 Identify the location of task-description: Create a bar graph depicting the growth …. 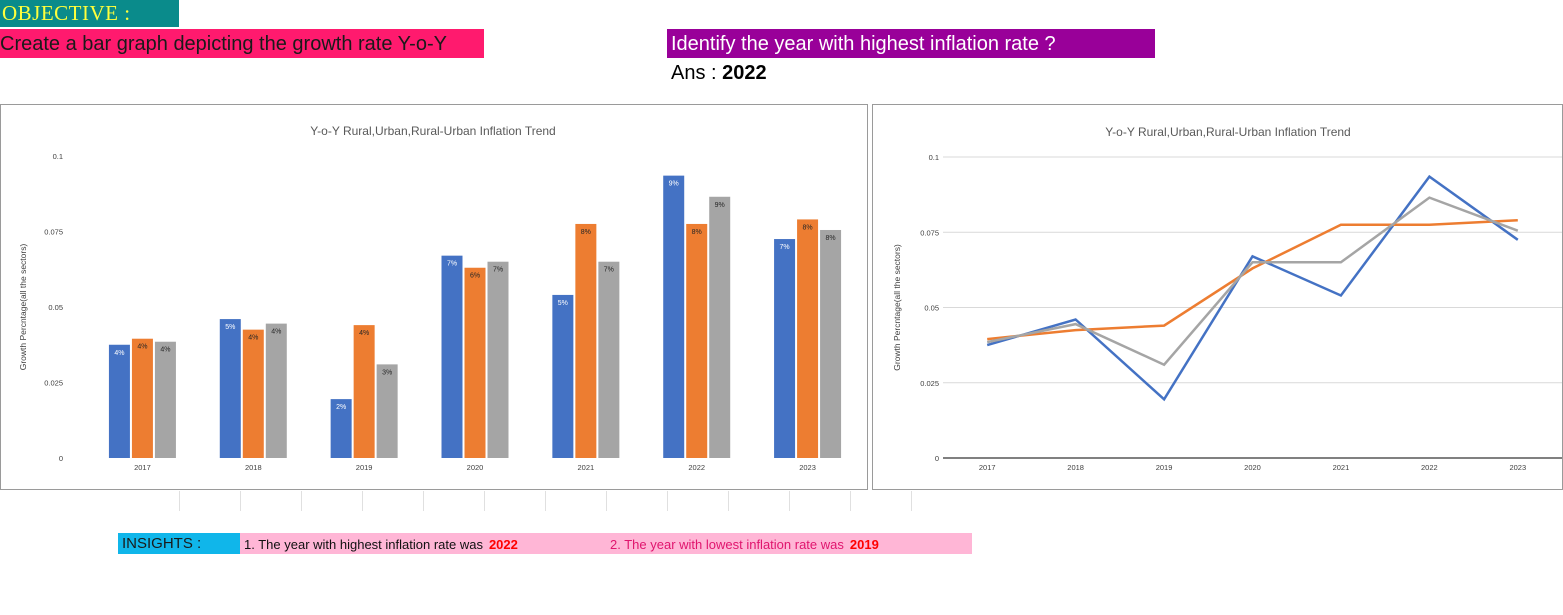
(242, 43).